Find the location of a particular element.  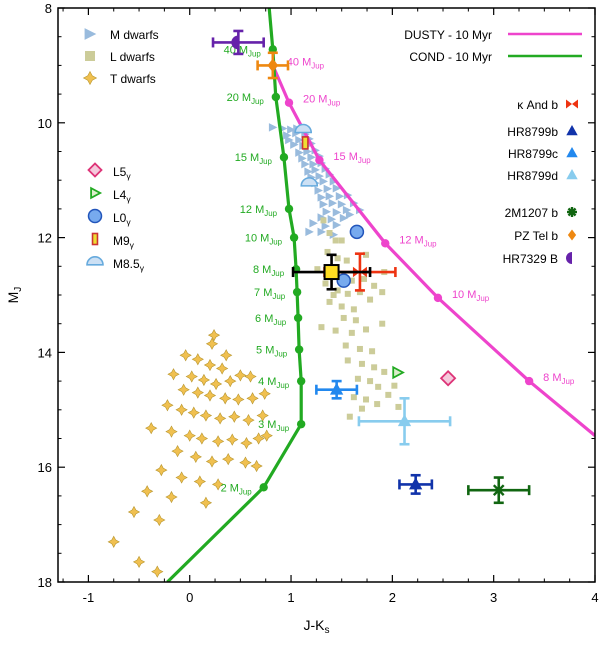

legend-young-label-sub: γ is located at coordinates (128, 176).